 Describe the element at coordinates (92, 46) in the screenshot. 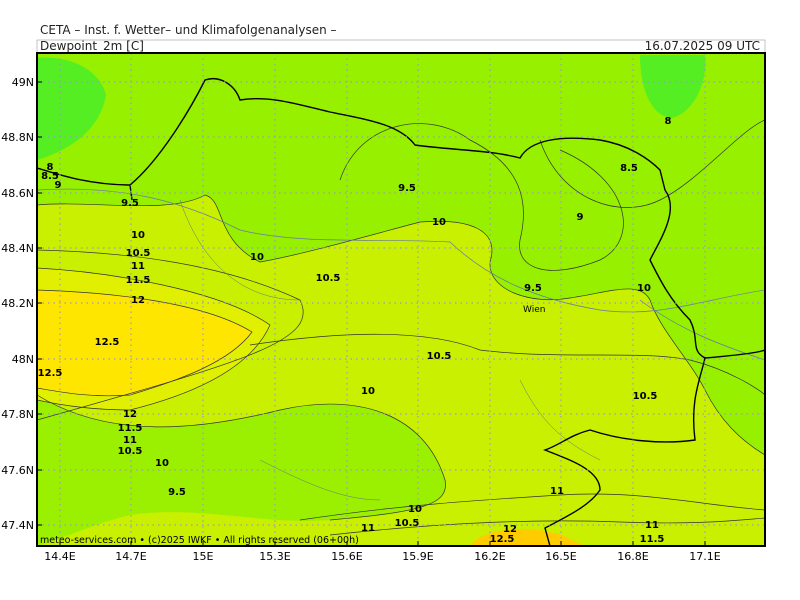

I see `variable-label: Dewpoint_2m [C]` at that location.